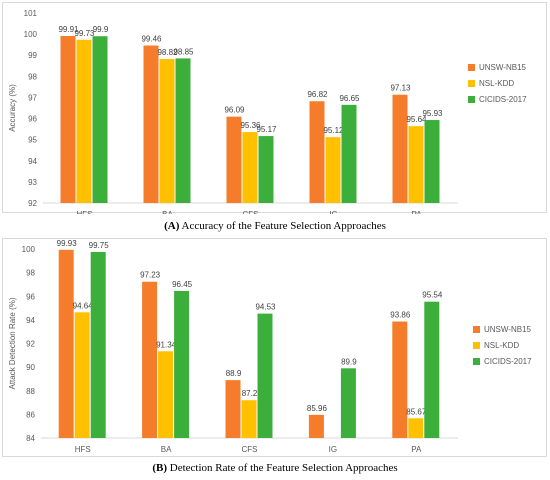 This screenshot has height=480, width=550. I want to click on y-axis-label: Attack Detection Rate (%), so click(12, 343).